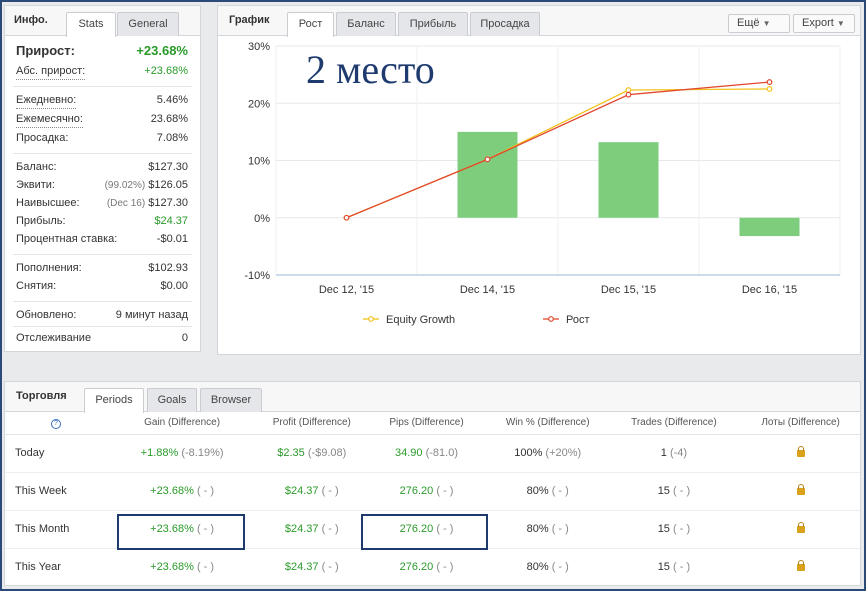 This screenshot has height=591, width=866. What do you see at coordinates (416, 529) in the screenshot?
I see `pips-val: 276.20` at bounding box center [416, 529].